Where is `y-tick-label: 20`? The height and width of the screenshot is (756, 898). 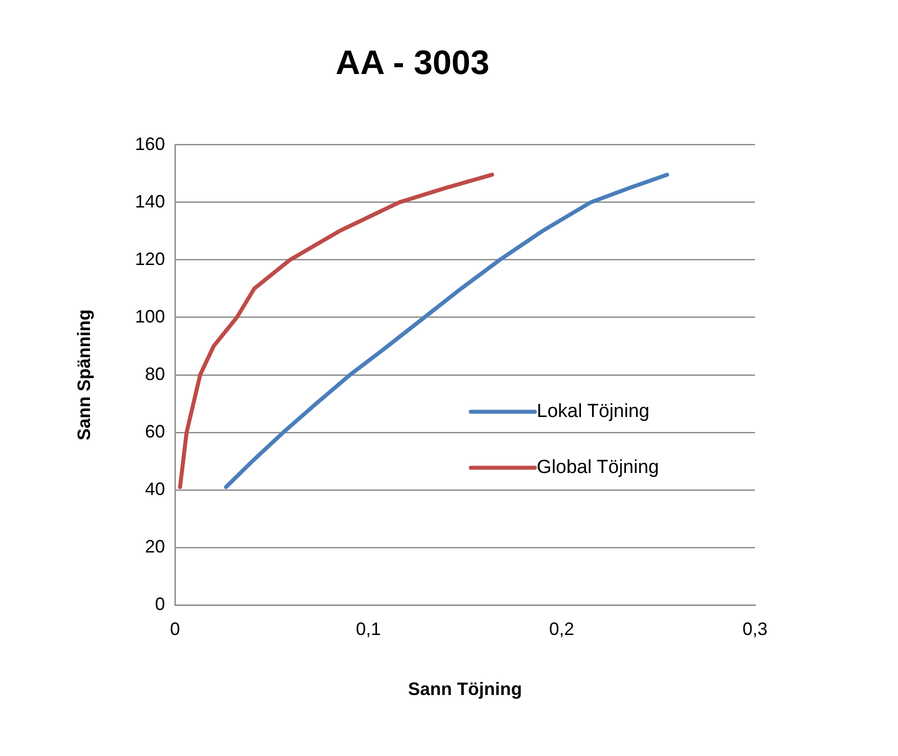
y-tick-label: 20 is located at coordinates (154, 546).